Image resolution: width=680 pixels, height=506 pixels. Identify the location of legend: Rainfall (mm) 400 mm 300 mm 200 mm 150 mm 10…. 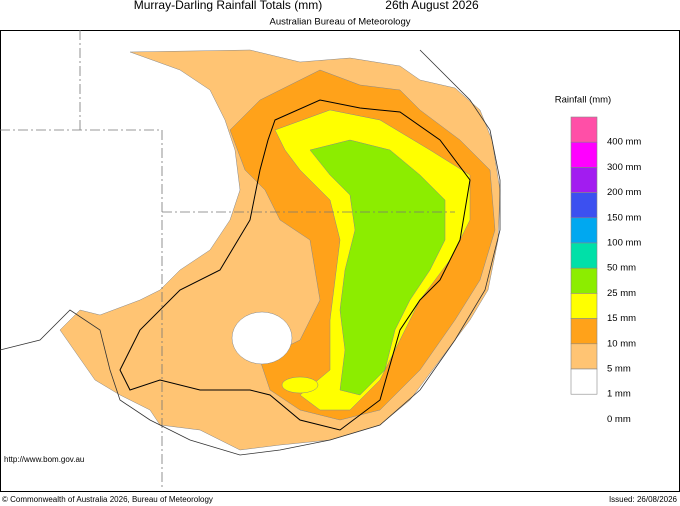
(598, 260).